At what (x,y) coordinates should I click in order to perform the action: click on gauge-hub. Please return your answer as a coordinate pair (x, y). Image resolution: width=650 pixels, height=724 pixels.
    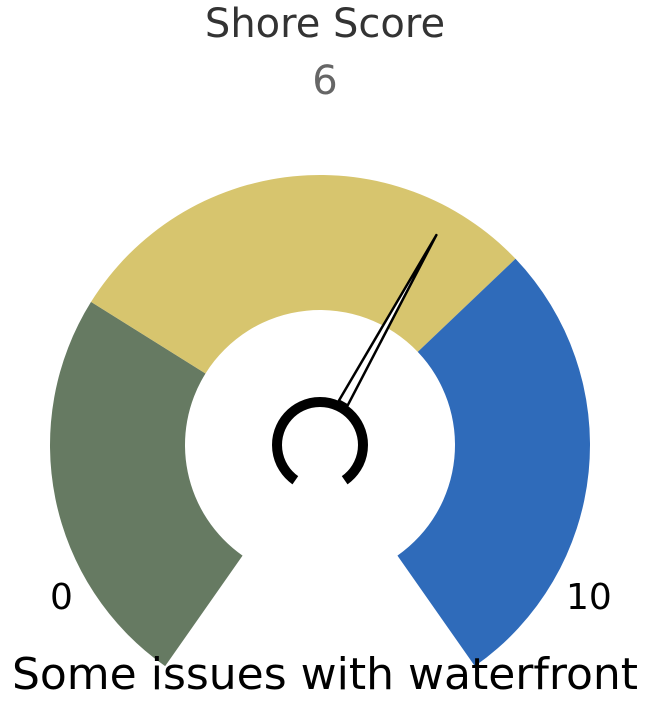
    Looking at the image, I should click on (320, 441).